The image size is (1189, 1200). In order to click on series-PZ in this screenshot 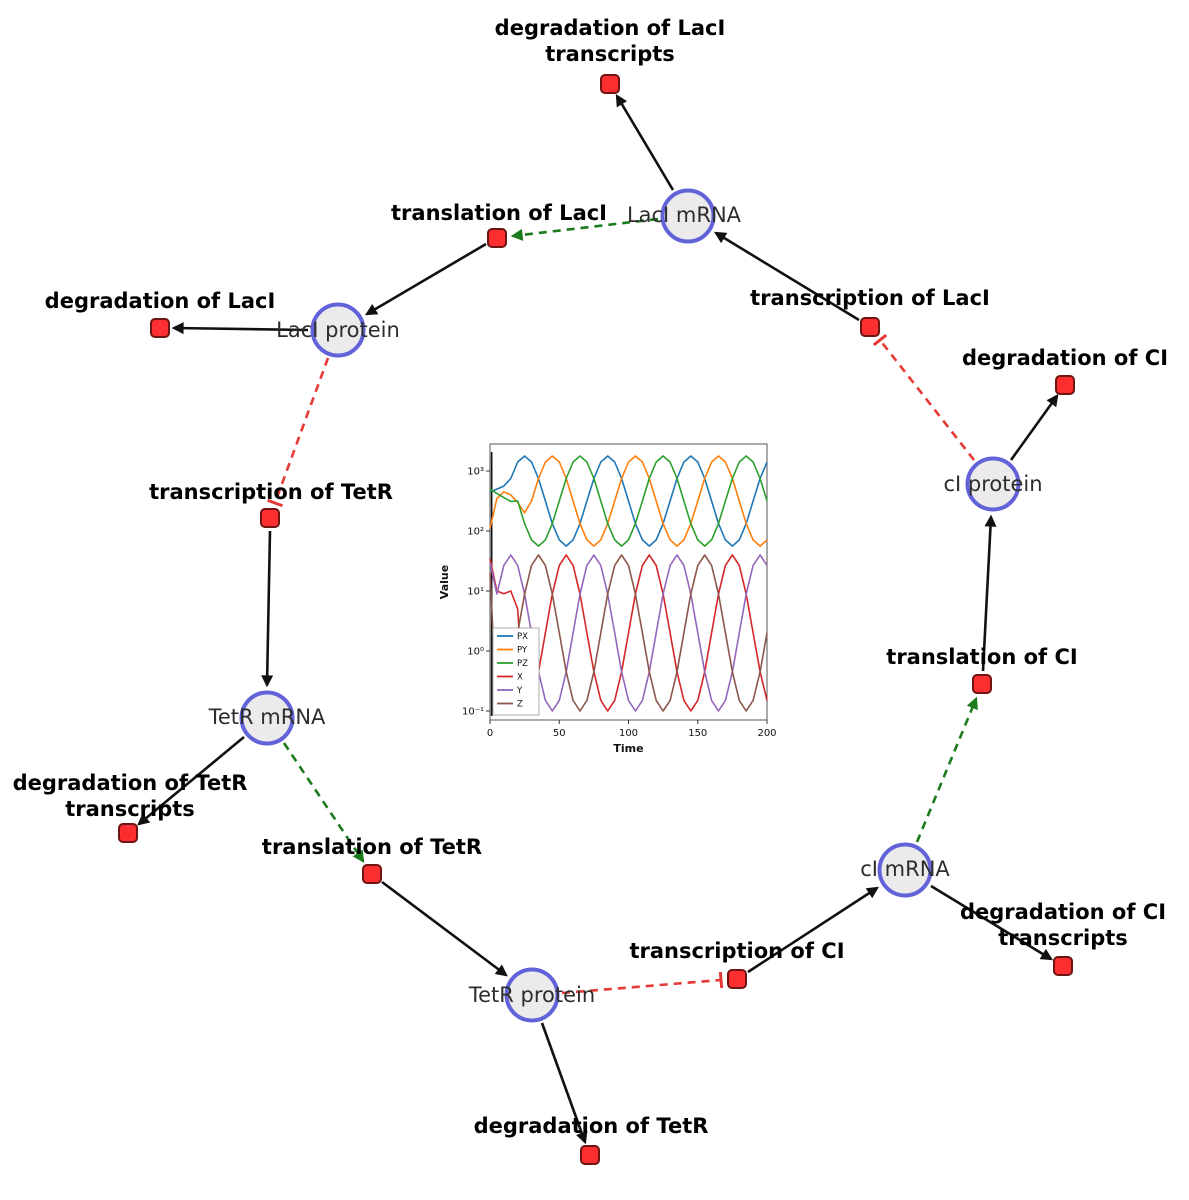, I will do `click(628, 501)`.